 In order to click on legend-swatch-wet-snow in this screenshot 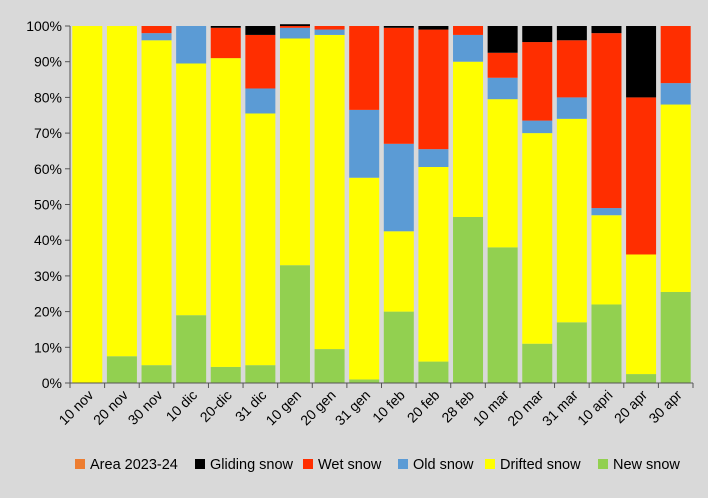, I will do `click(308, 464)`.